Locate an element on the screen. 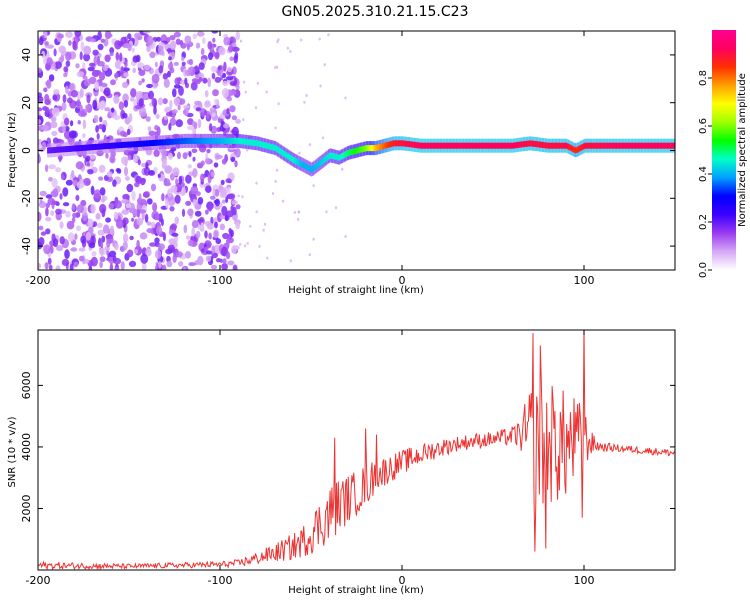 The image size is (750, 600). colorbar-tick-label: 0.4 is located at coordinates (703, 174).